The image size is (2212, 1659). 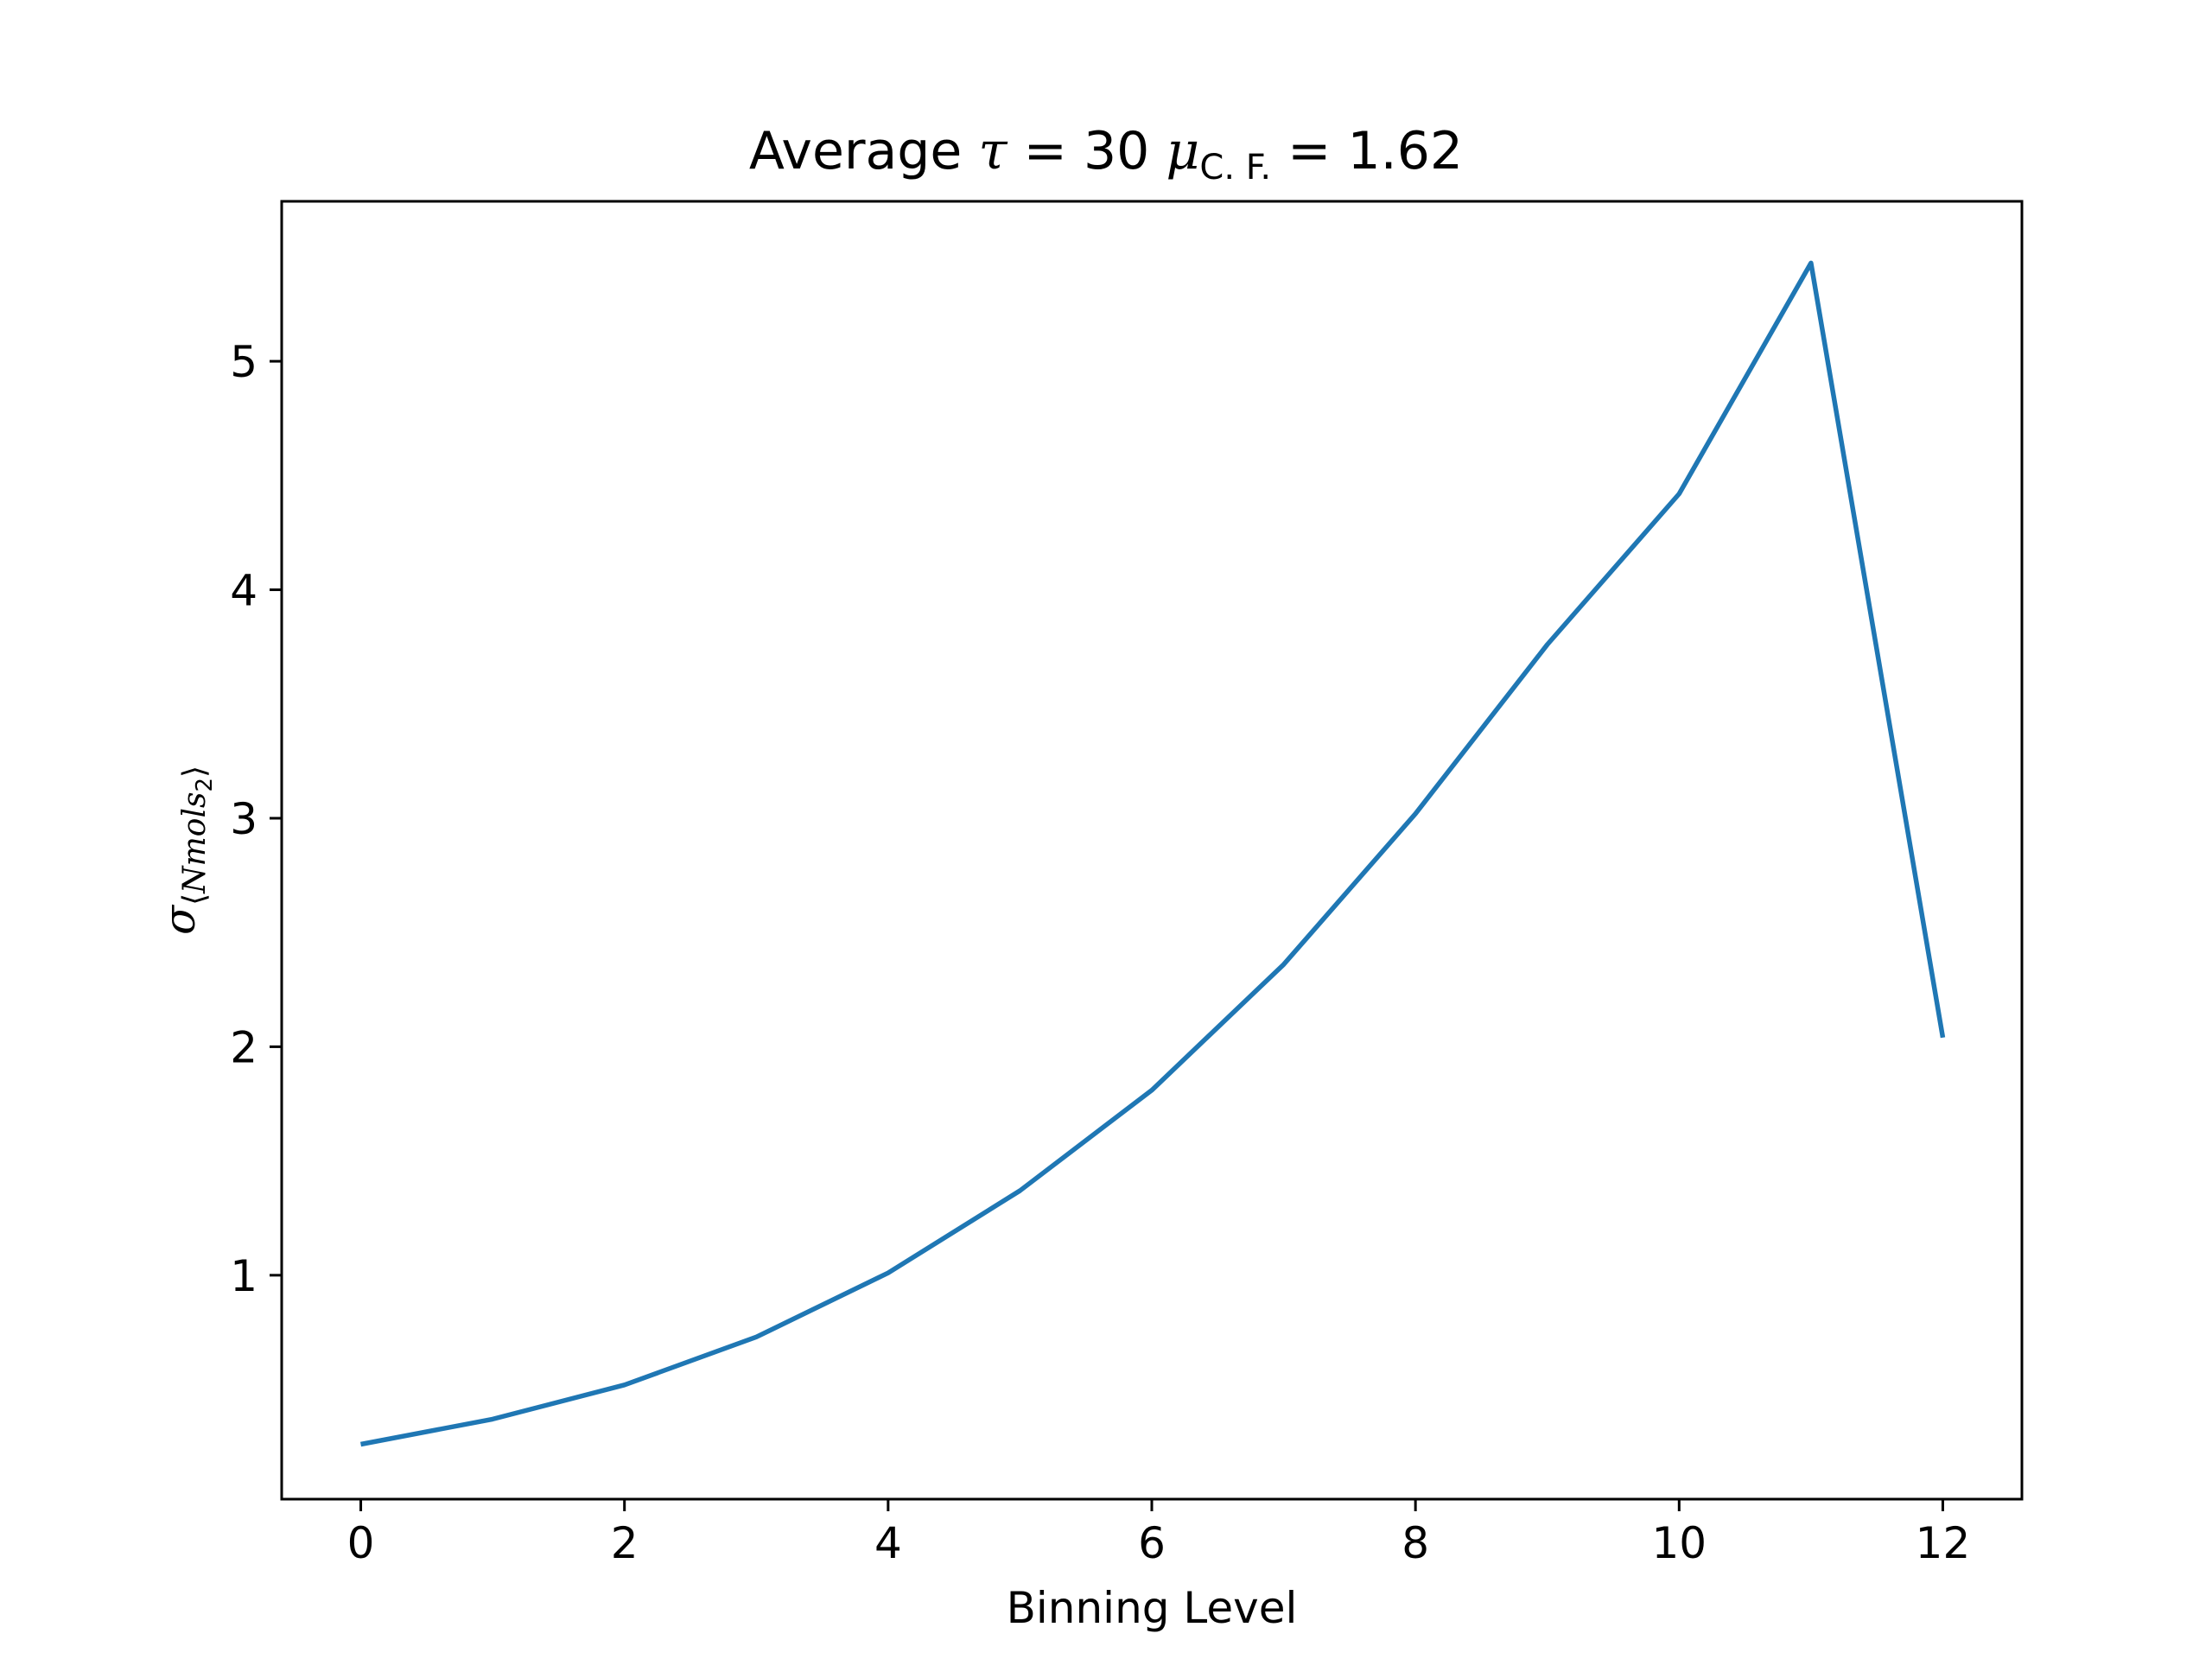 I want to click on y-label-close-bracket: ⟩, so click(x=195, y=772).